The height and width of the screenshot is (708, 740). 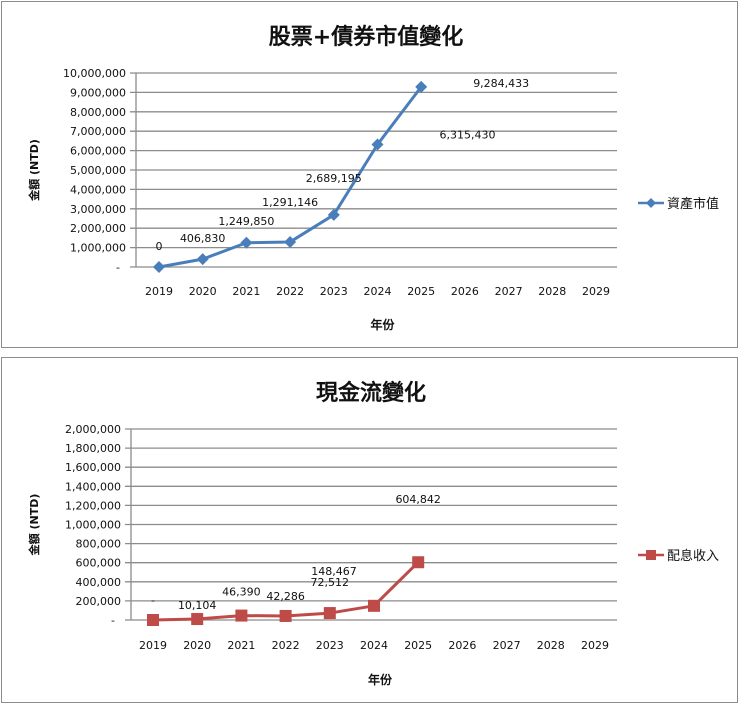 I want to click on data-label: 604,842, so click(x=418, y=499).